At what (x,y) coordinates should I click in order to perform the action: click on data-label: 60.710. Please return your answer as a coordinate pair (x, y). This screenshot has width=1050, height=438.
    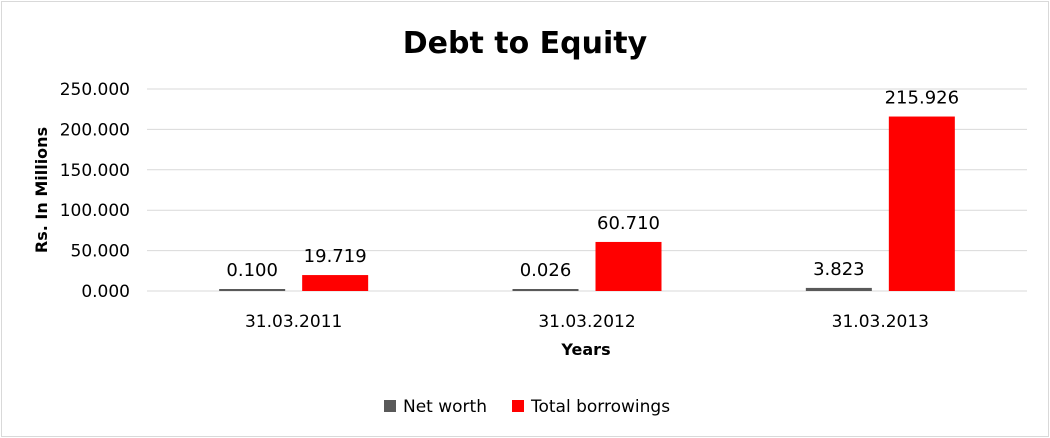
    Looking at the image, I should click on (628, 223).